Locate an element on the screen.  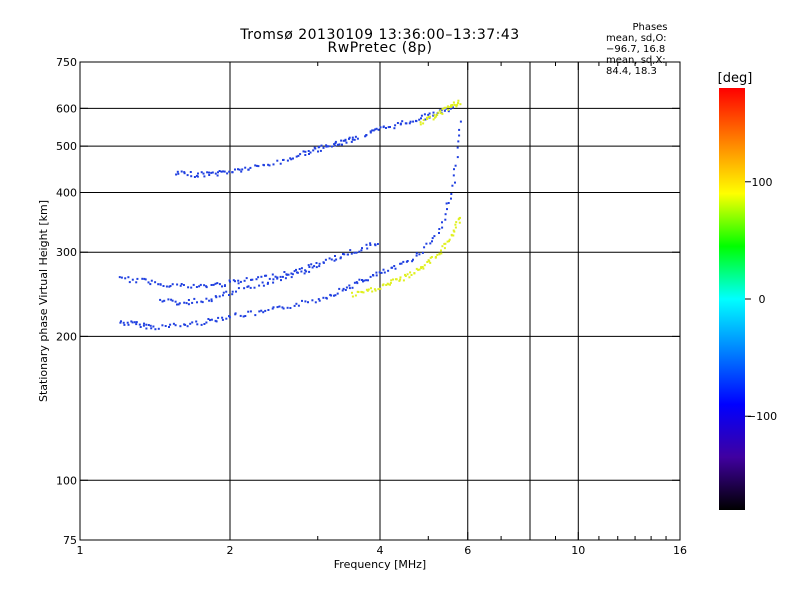
colorbar: [deg] 100 0 −100 is located at coordinates (747, 290).